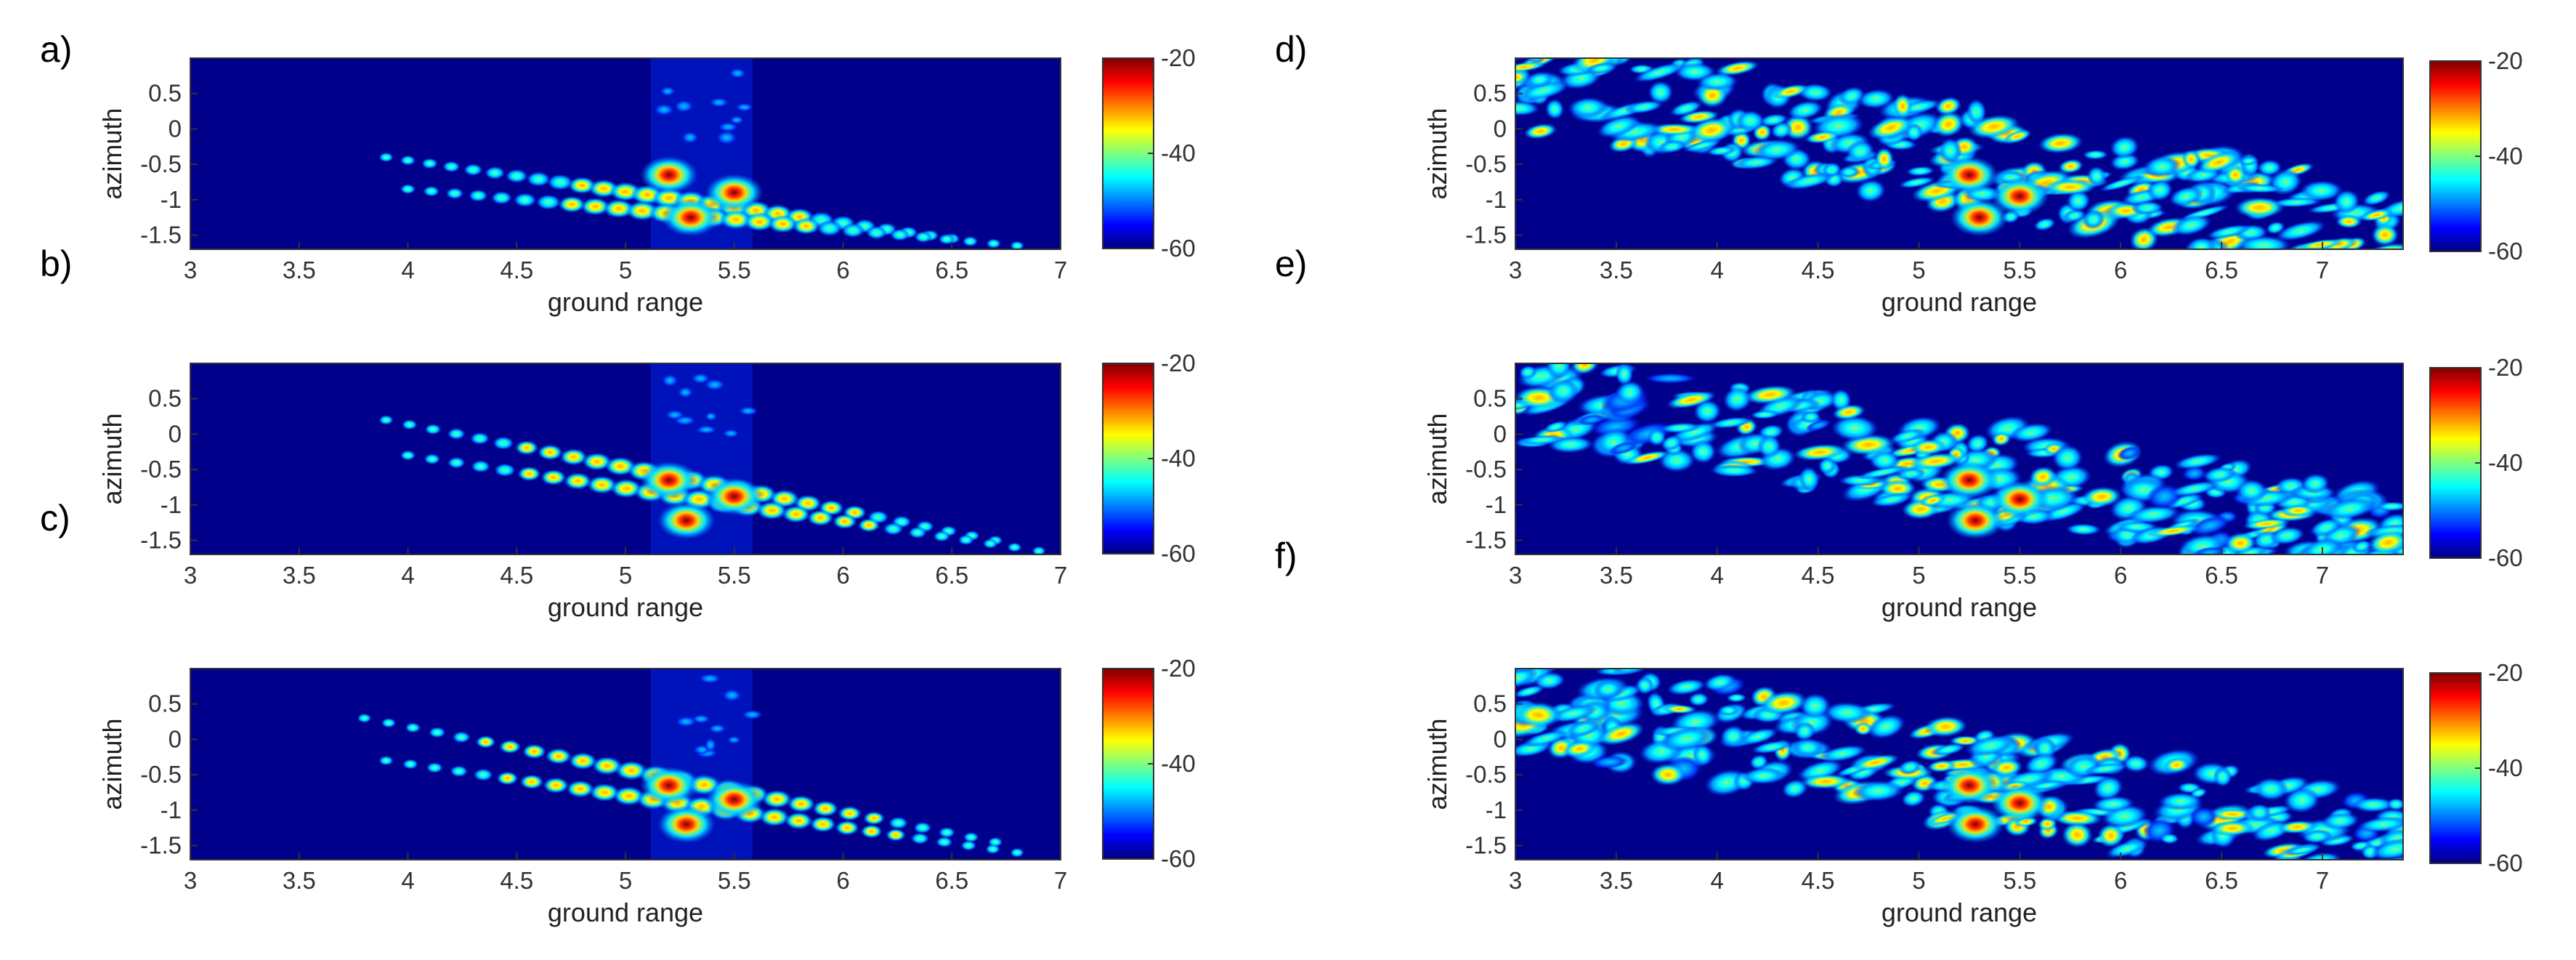 The width and height of the screenshot is (2576, 960). Describe the element at coordinates (1286, 556) in the screenshot. I see `panel-label: f)` at that location.